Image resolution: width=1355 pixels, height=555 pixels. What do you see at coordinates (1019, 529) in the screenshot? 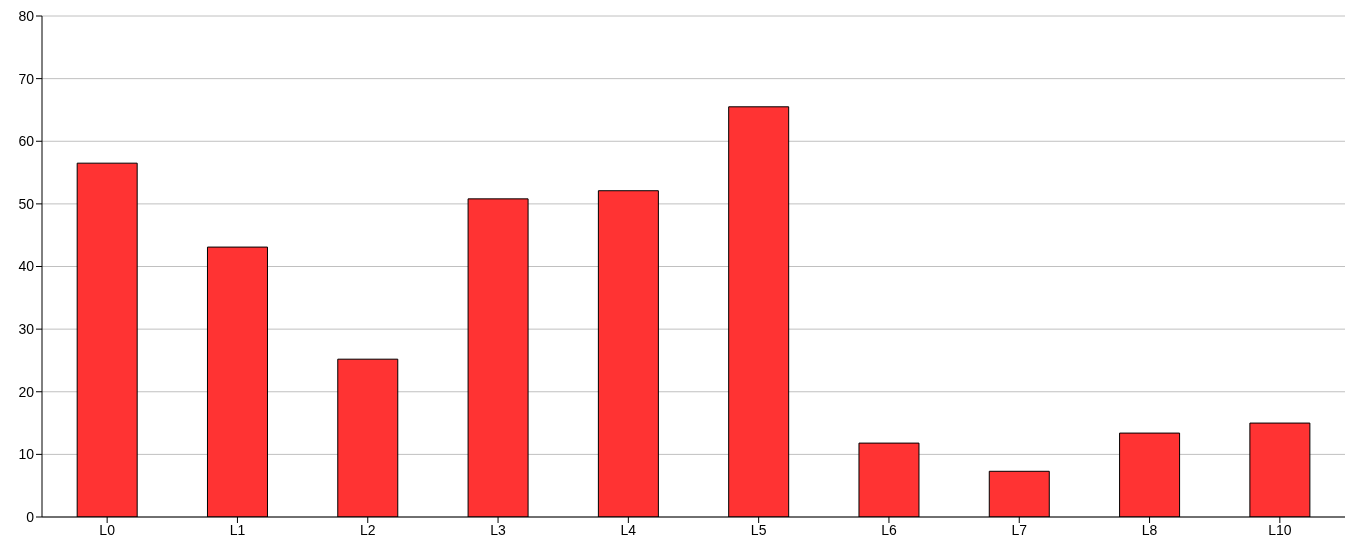
I see `x-tick-label: L7` at bounding box center [1019, 529].